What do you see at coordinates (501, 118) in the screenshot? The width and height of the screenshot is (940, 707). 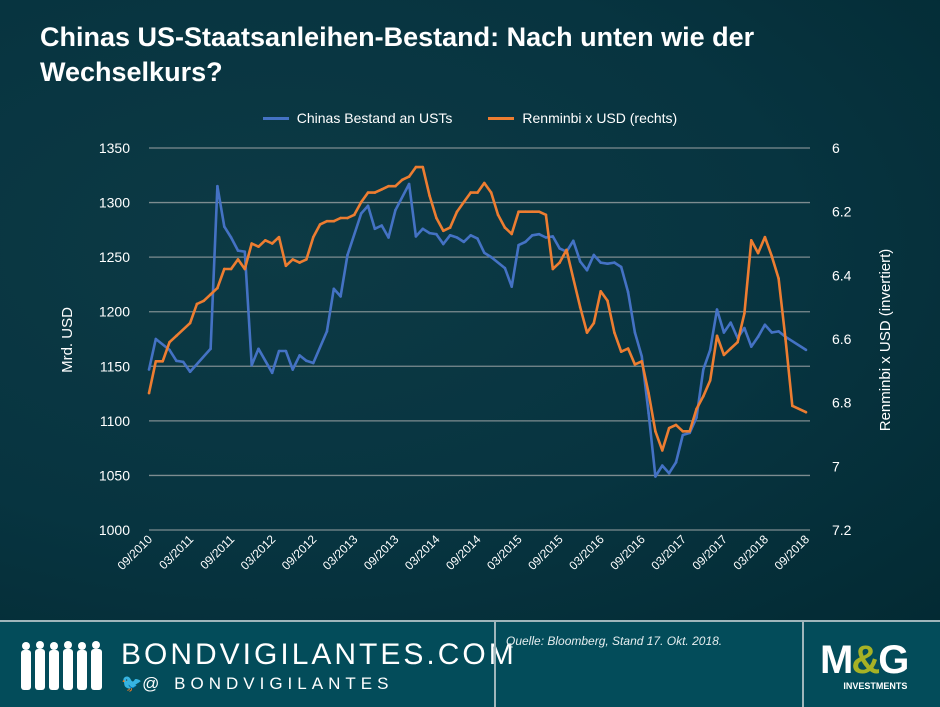 I see `legend-swatch-orange` at bounding box center [501, 118].